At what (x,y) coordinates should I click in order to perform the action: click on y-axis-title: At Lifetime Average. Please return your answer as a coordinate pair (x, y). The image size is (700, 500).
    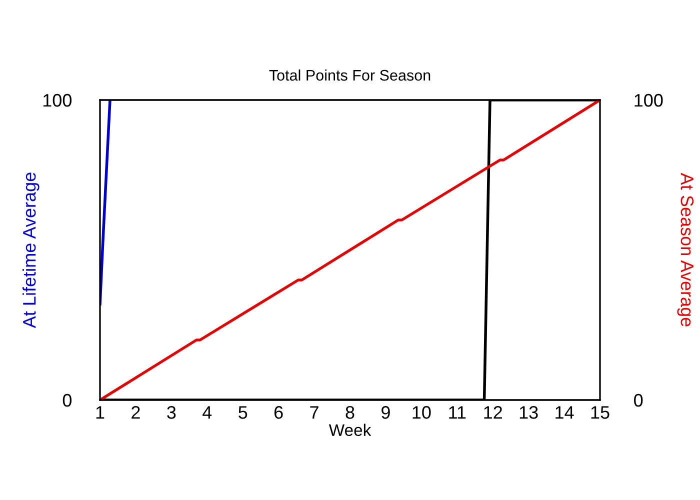
    Looking at the image, I should click on (31, 250).